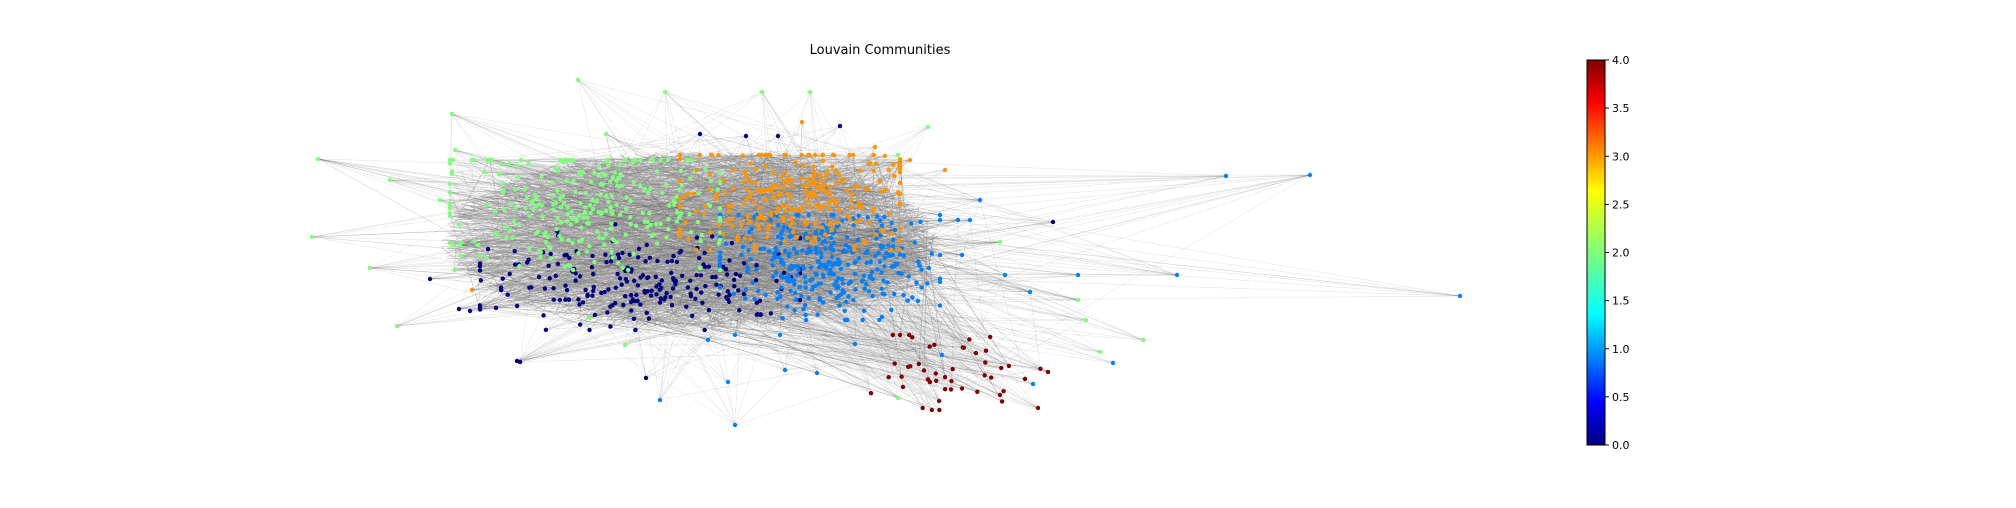 This screenshot has height=508, width=2016. Describe the element at coordinates (1621, 156) in the screenshot. I see `colorbar-tick-label: 3.0` at that location.